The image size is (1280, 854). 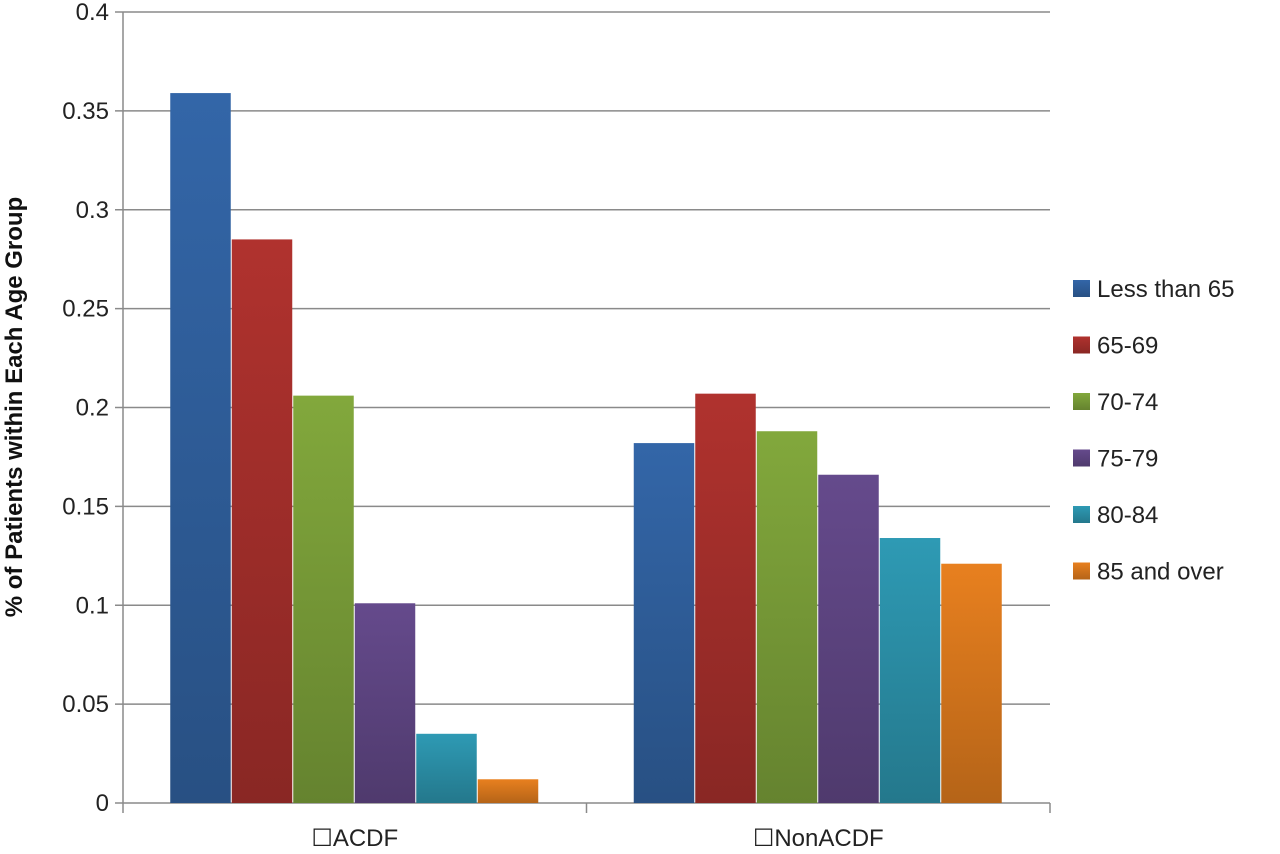 What do you see at coordinates (92, 408) in the screenshot?
I see `y-tick-label: 0.2` at bounding box center [92, 408].